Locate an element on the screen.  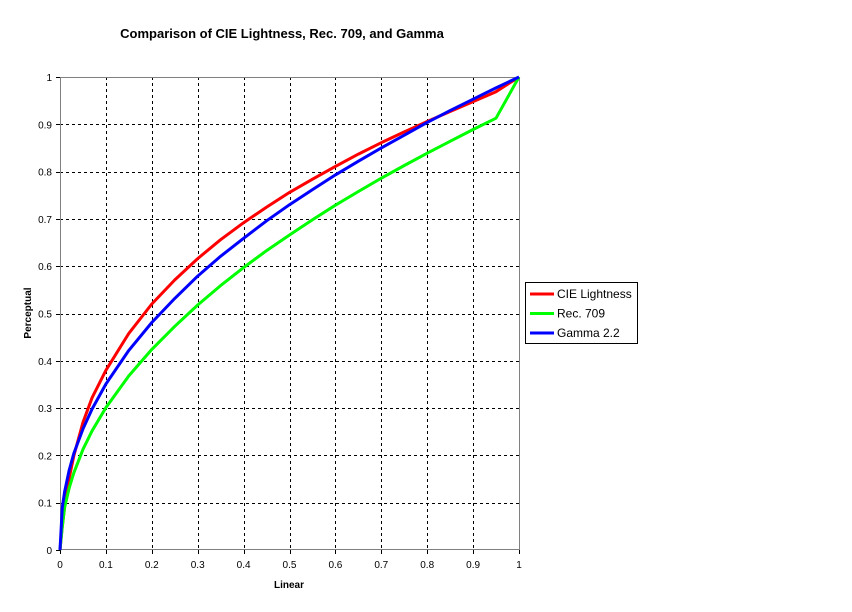
x-tick-label: 0.5 is located at coordinates (290, 565).